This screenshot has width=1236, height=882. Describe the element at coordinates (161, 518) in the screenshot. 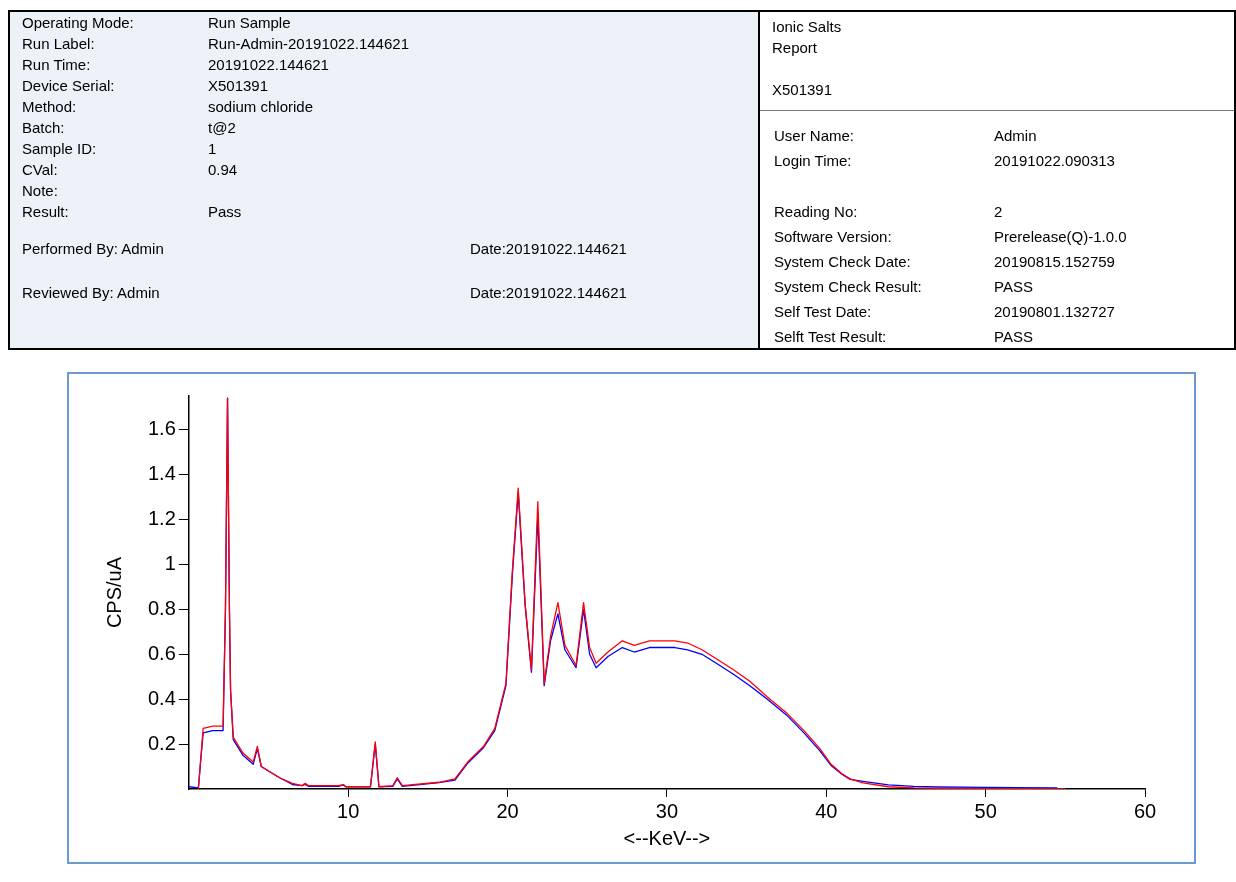

I see `y-tick-label: 1.2` at that location.